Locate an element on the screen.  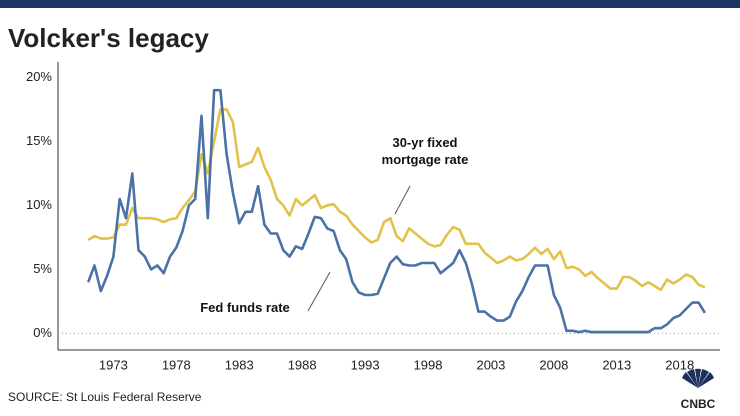
x-tick-label: 1983 is located at coordinates (239, 364).